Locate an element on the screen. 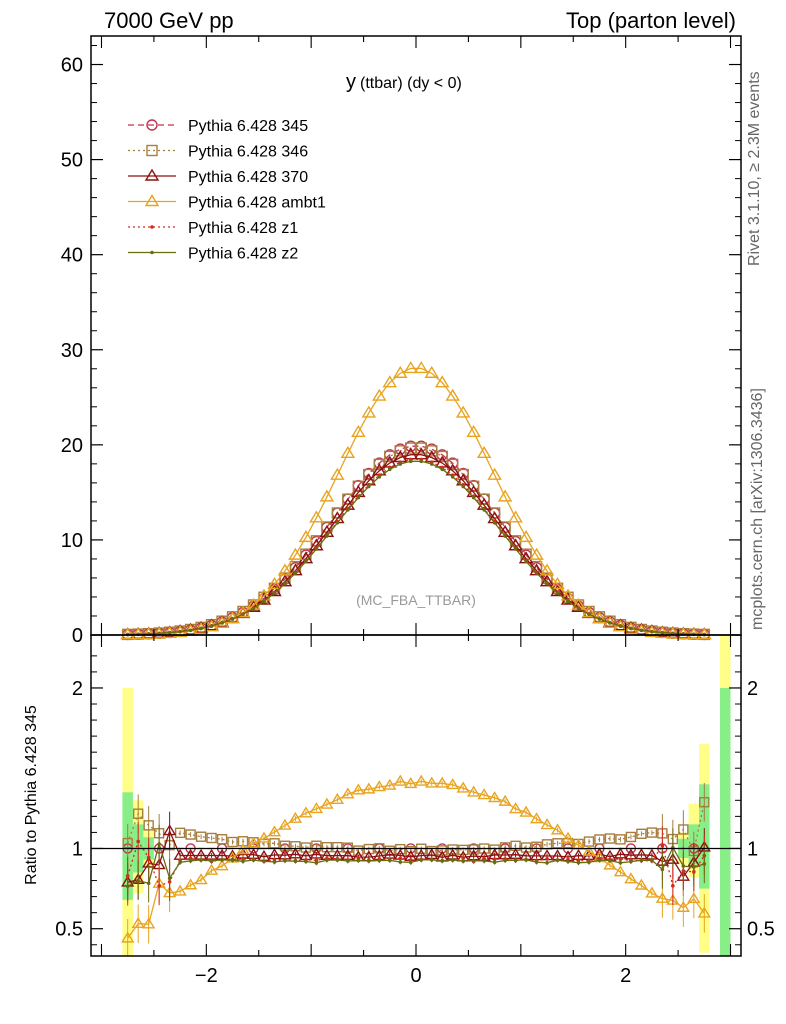  ratio-panel-curves is located at coordinates (416, 865).